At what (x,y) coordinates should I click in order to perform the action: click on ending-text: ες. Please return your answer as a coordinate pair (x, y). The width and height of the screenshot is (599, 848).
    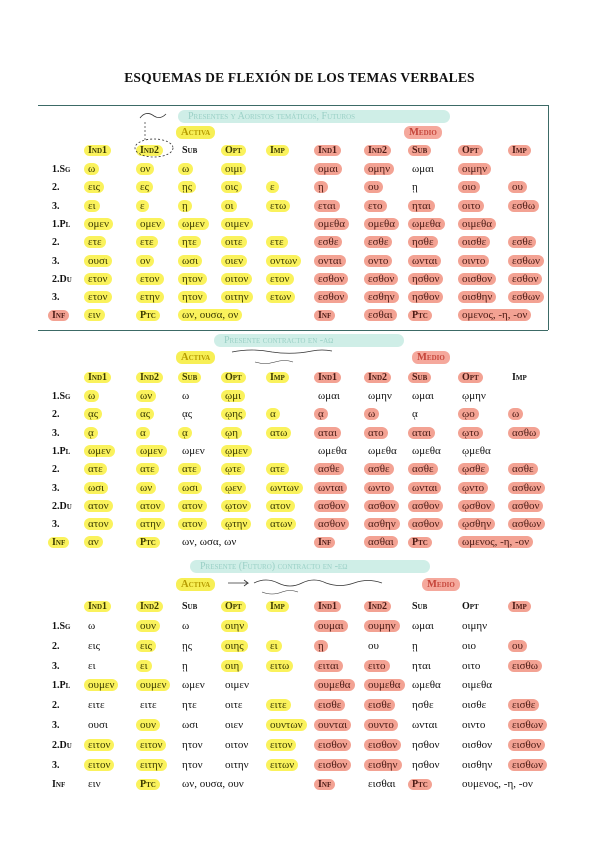
    Looking at the image, I should click on (144, 187).